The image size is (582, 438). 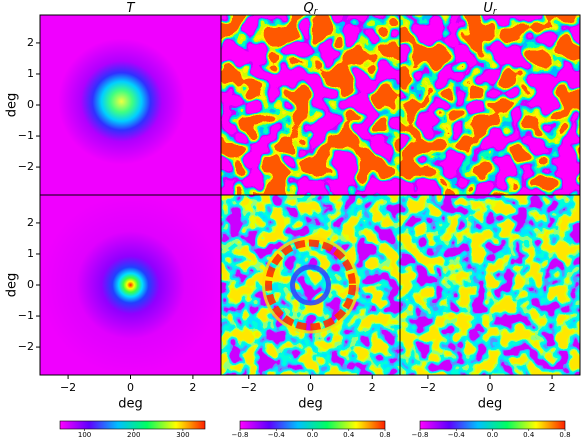 I want to click on title-main: T, so click(x=131, y=8).